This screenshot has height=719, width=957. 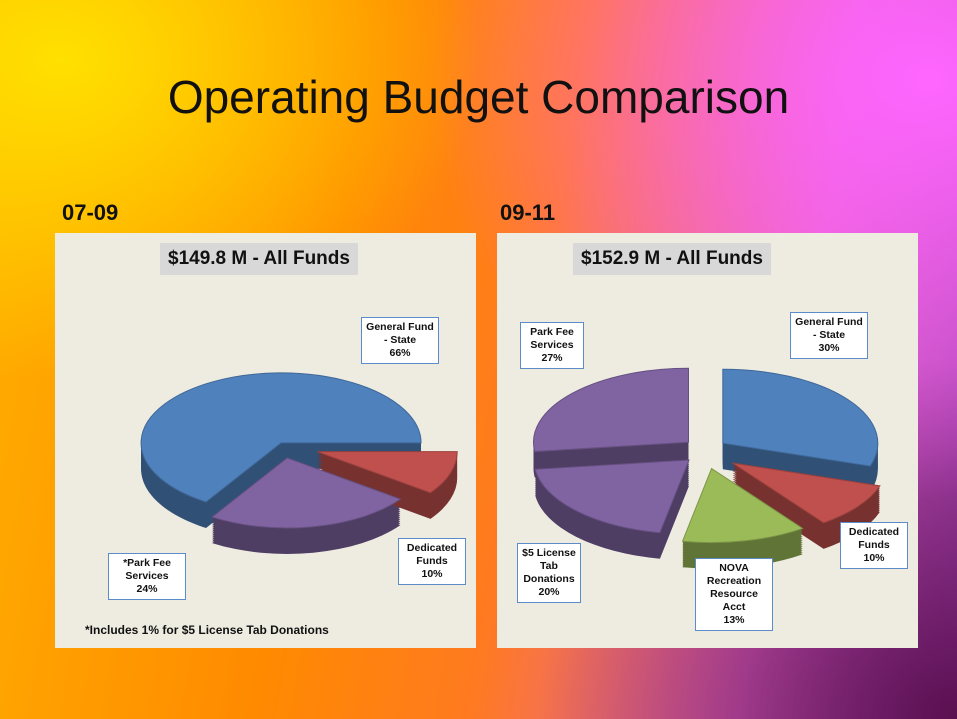 What do you see at coordinates (478, 97) in the screenshot?
I see `slide-title: Operating Budget Comparison` at bounding box center [478, 97].